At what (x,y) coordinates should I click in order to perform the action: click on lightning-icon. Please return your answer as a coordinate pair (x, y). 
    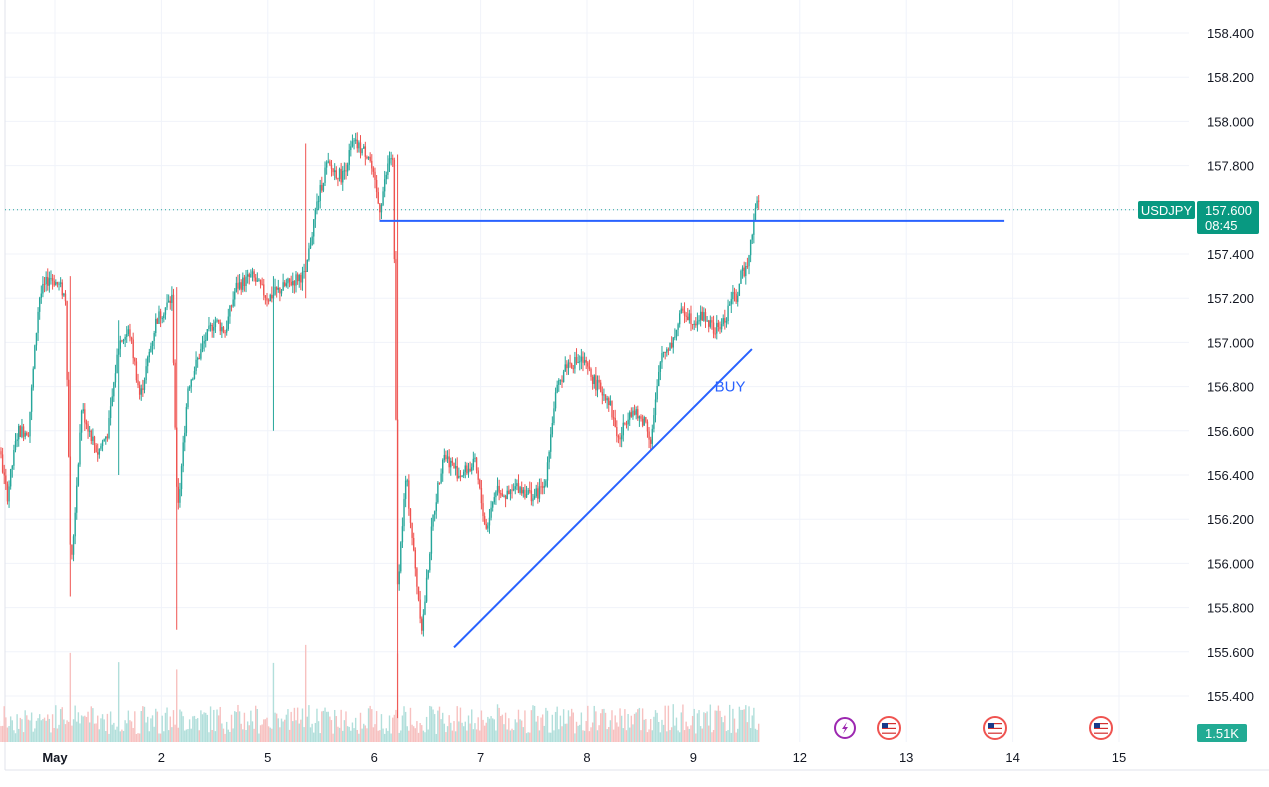
    Looking at the image, I should click on (845, 728).